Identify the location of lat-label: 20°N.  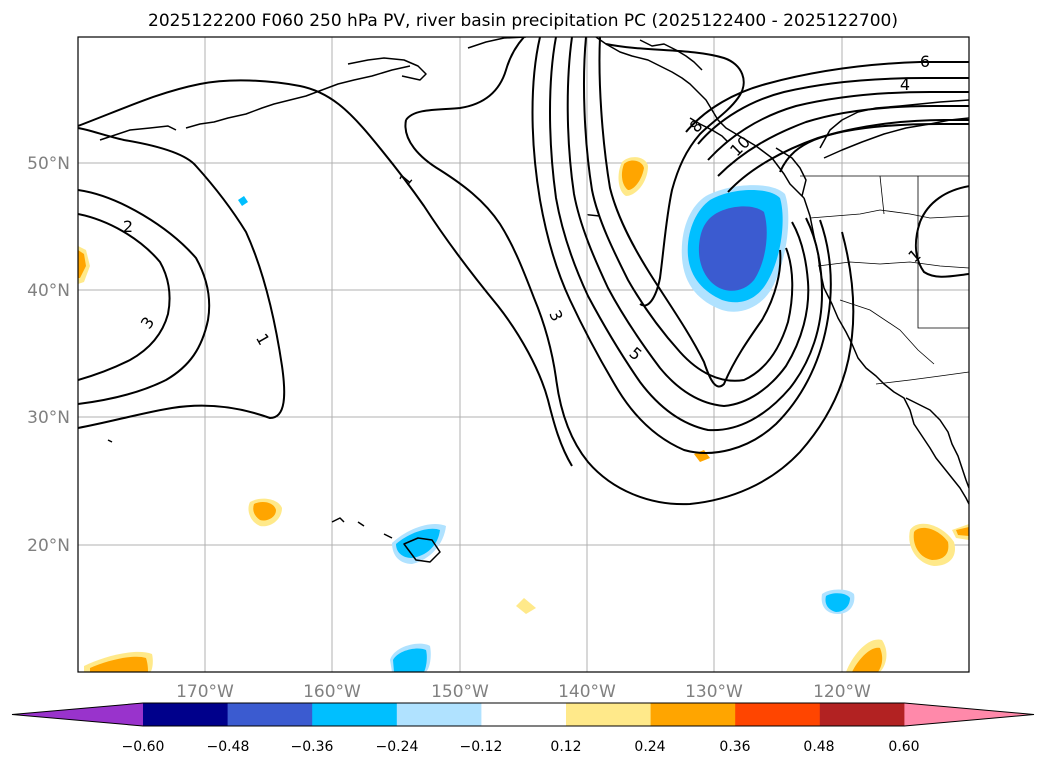
(48, 546).